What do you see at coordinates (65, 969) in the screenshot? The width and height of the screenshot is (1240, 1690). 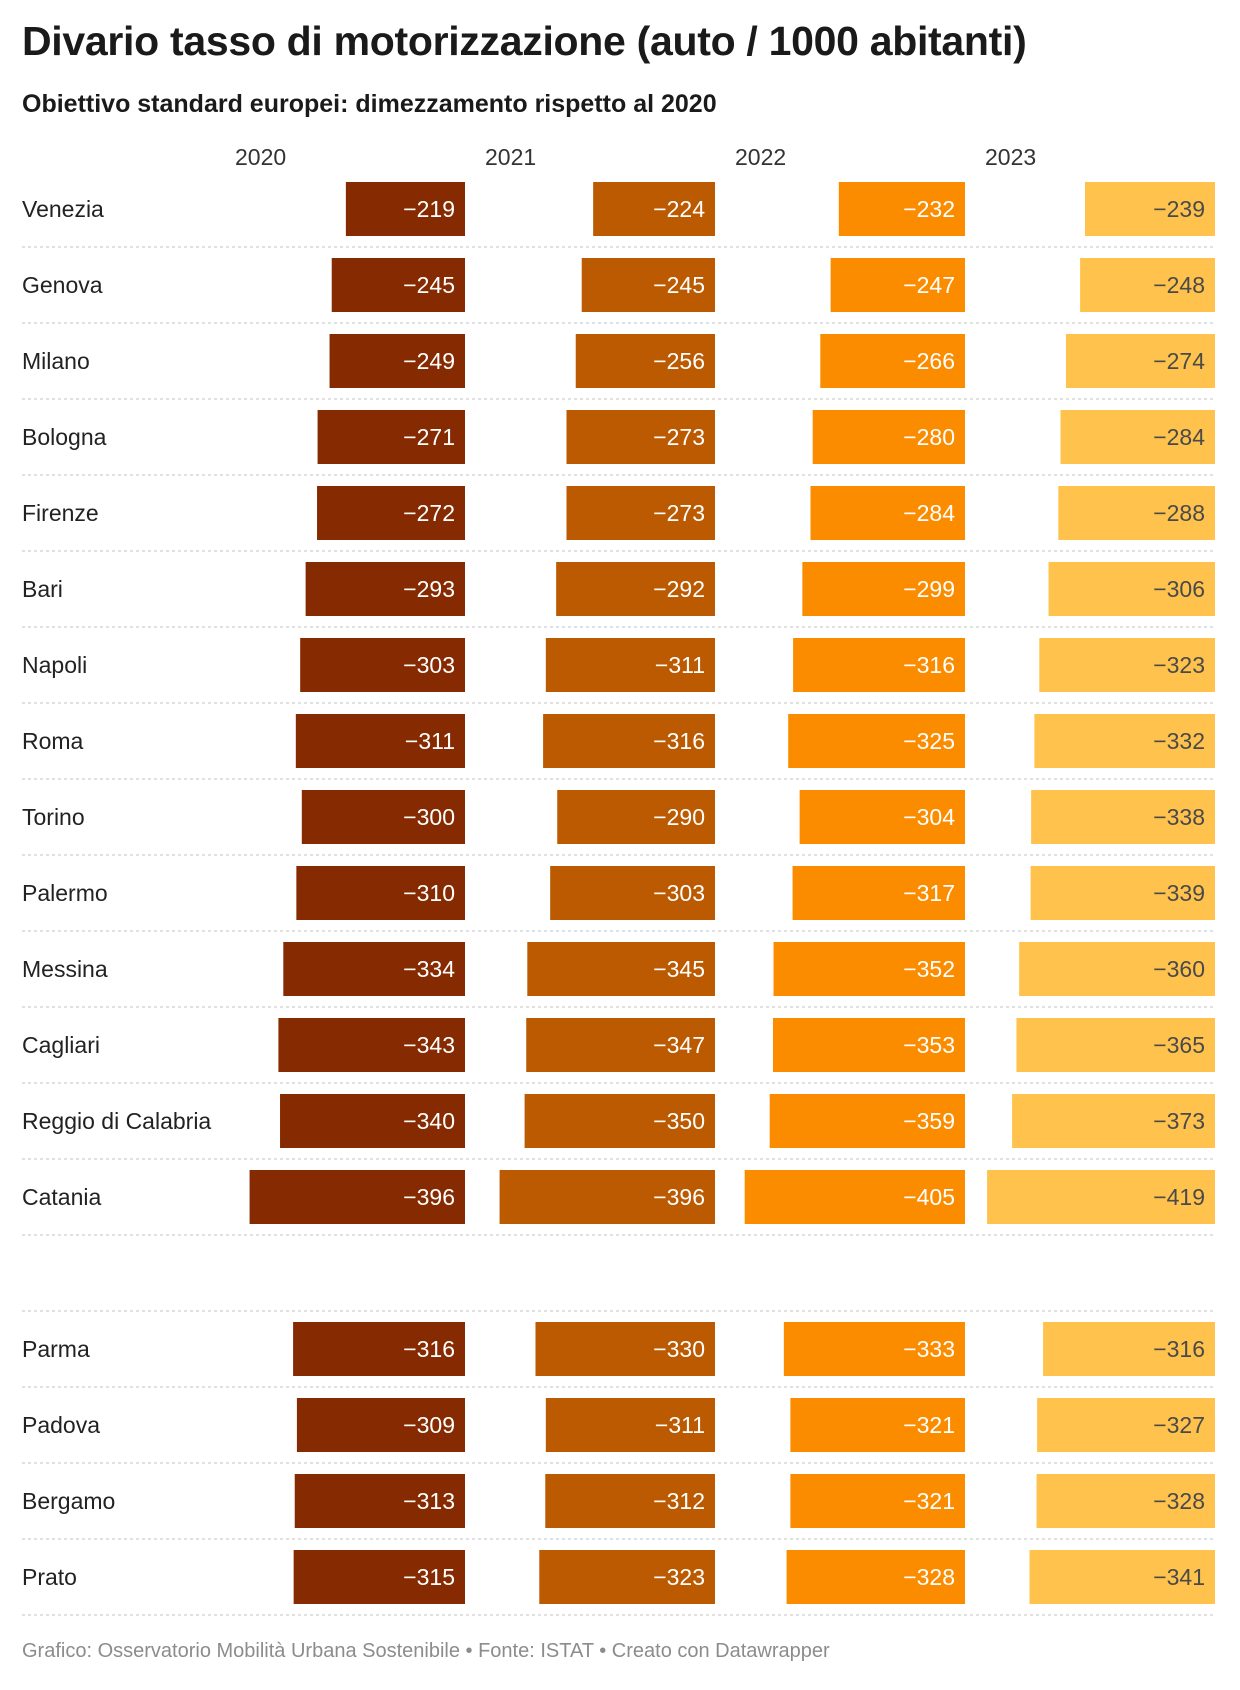 I see `row-label-messina: Messina` at bounding box center [65, 969].